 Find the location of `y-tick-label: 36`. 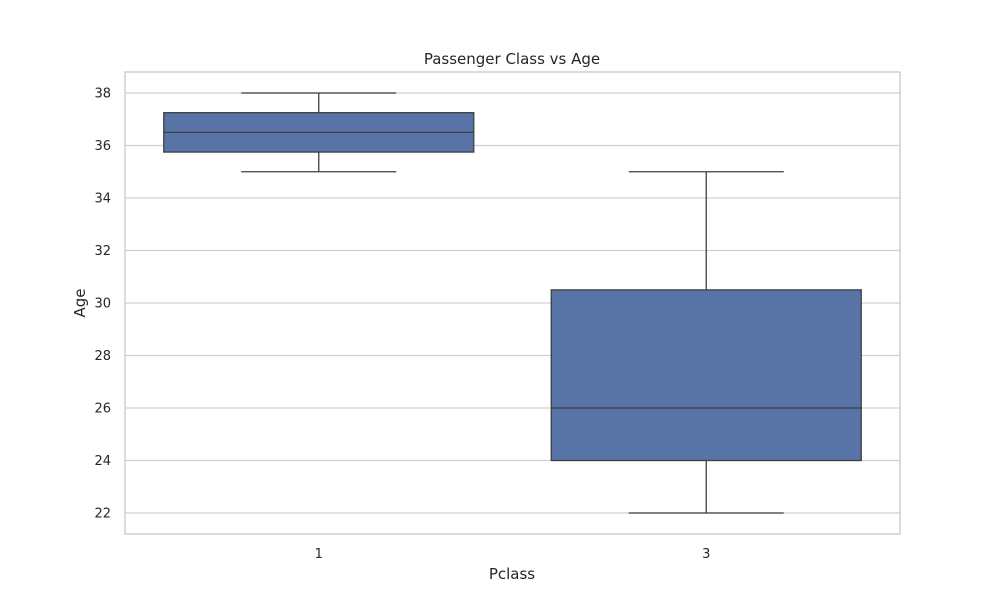

y-tick-label: 36 is located at coordinates (102, 146).